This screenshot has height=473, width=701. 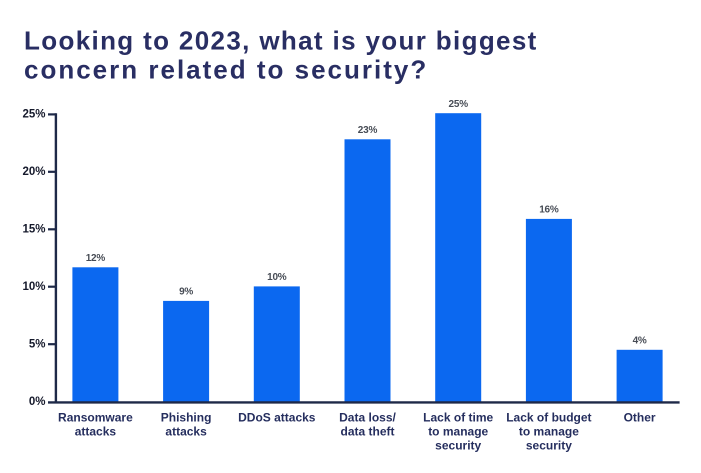 I want to click on svg-text: 4%, so click(x=640, y=340).